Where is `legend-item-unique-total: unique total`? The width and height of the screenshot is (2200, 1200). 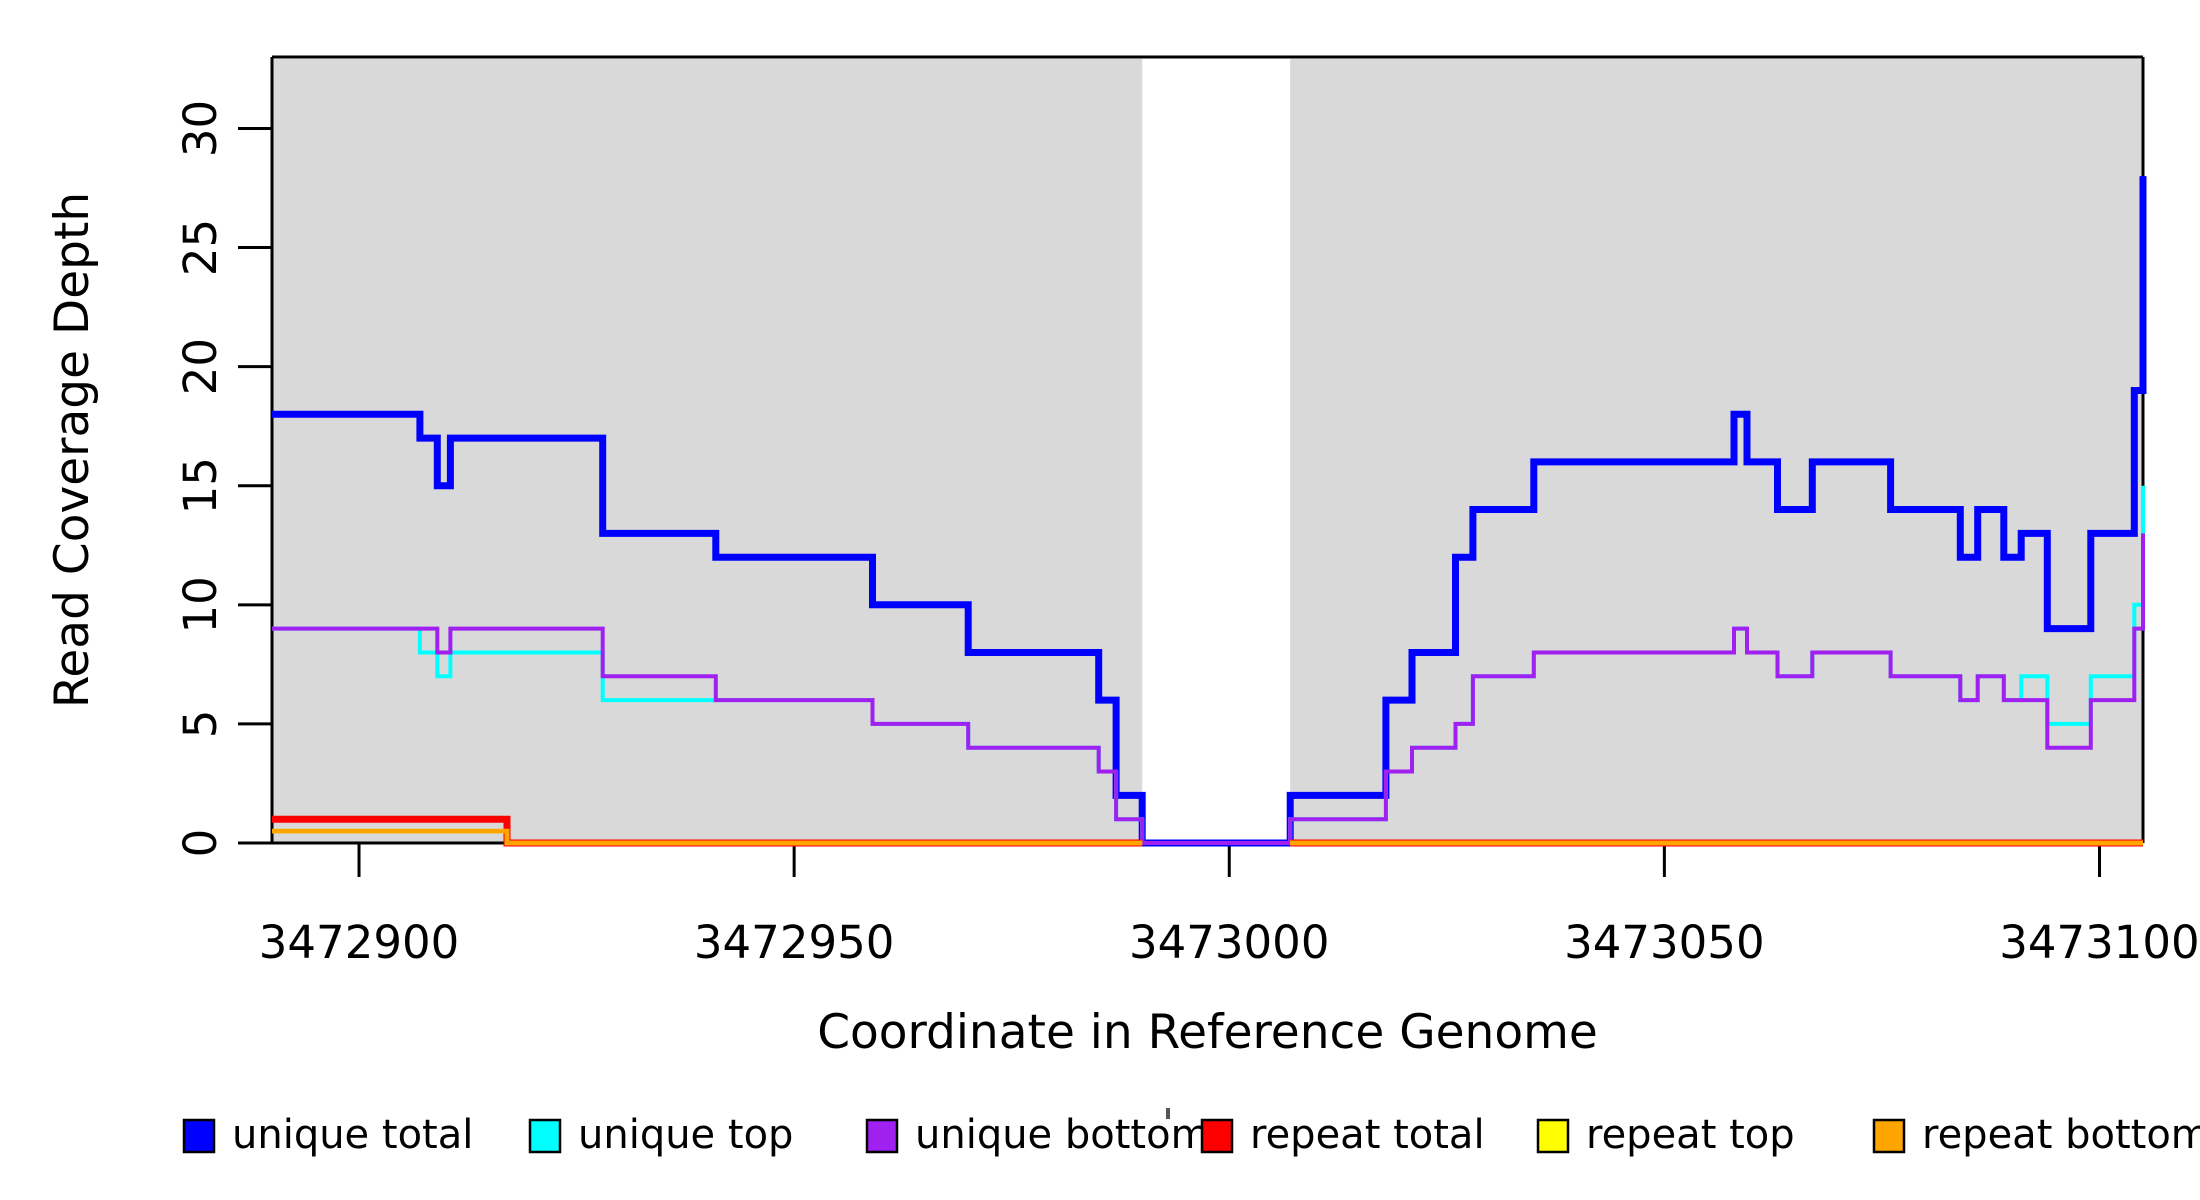 legend-item-unique-total: unique total is located at coordinates (327, 1135).